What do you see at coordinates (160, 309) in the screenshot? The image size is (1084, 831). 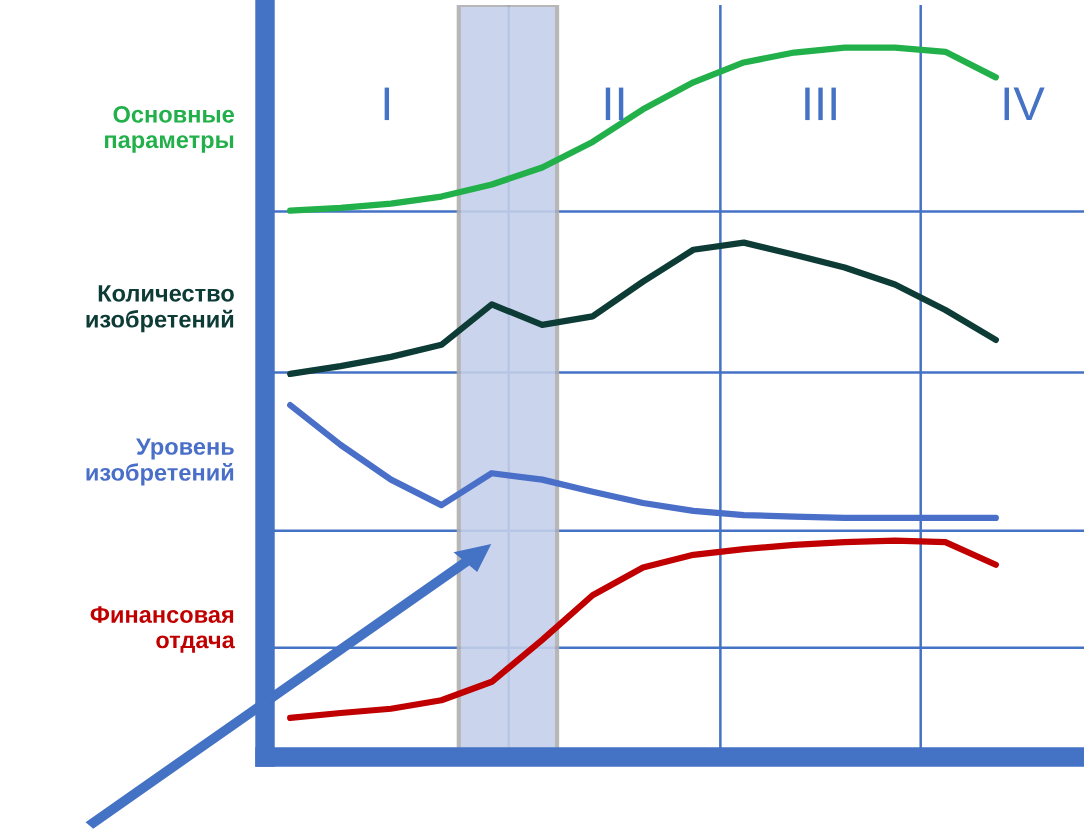 I see `text: Количество изобретений` at bounding box center [160, 309].